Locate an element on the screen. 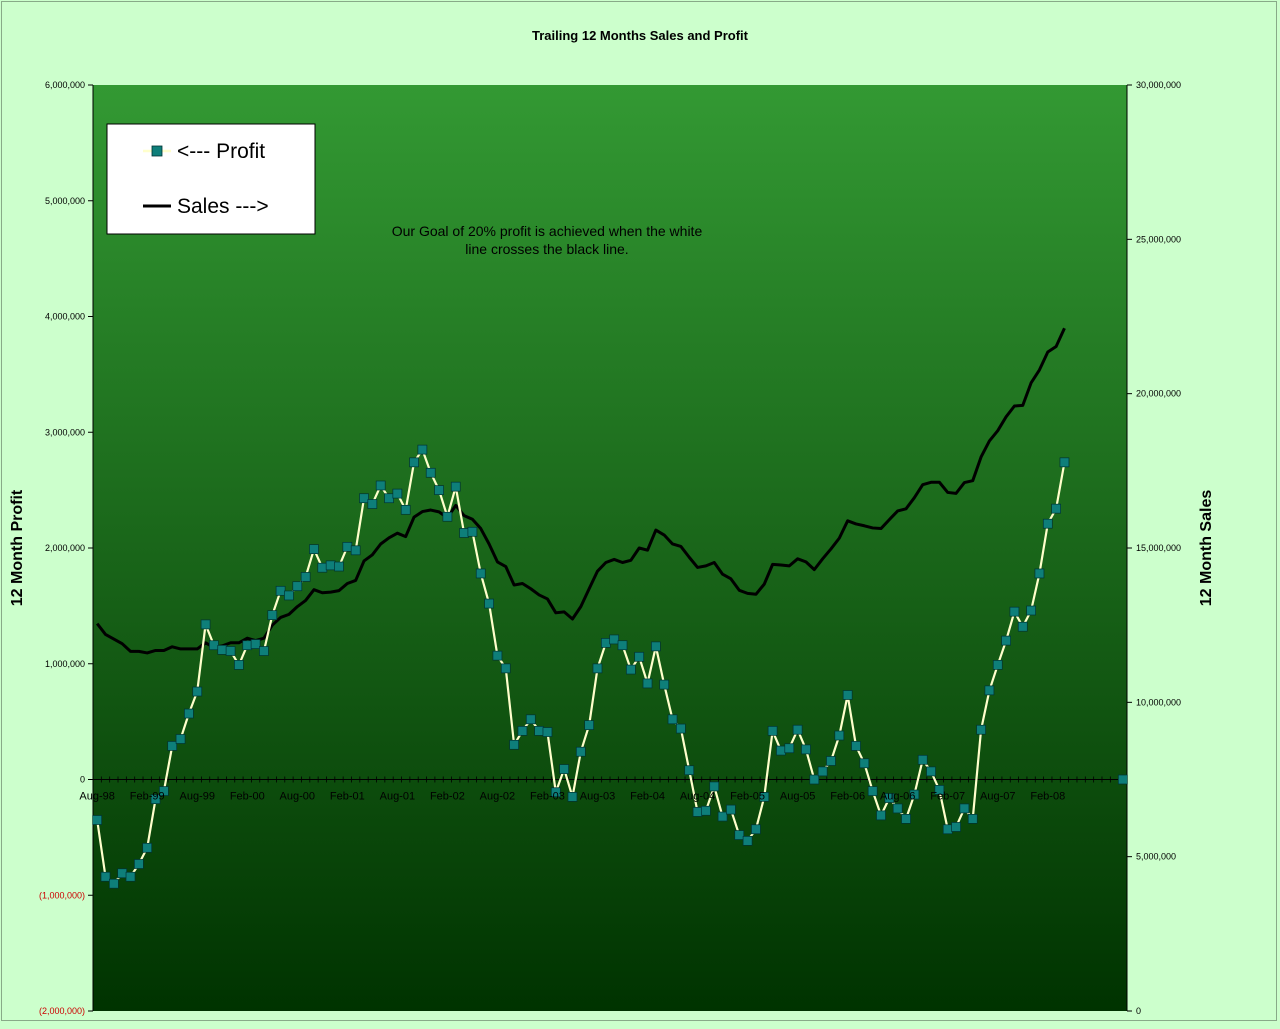  x-tick-label: Aug-03 is located at coordinates (597, 797).